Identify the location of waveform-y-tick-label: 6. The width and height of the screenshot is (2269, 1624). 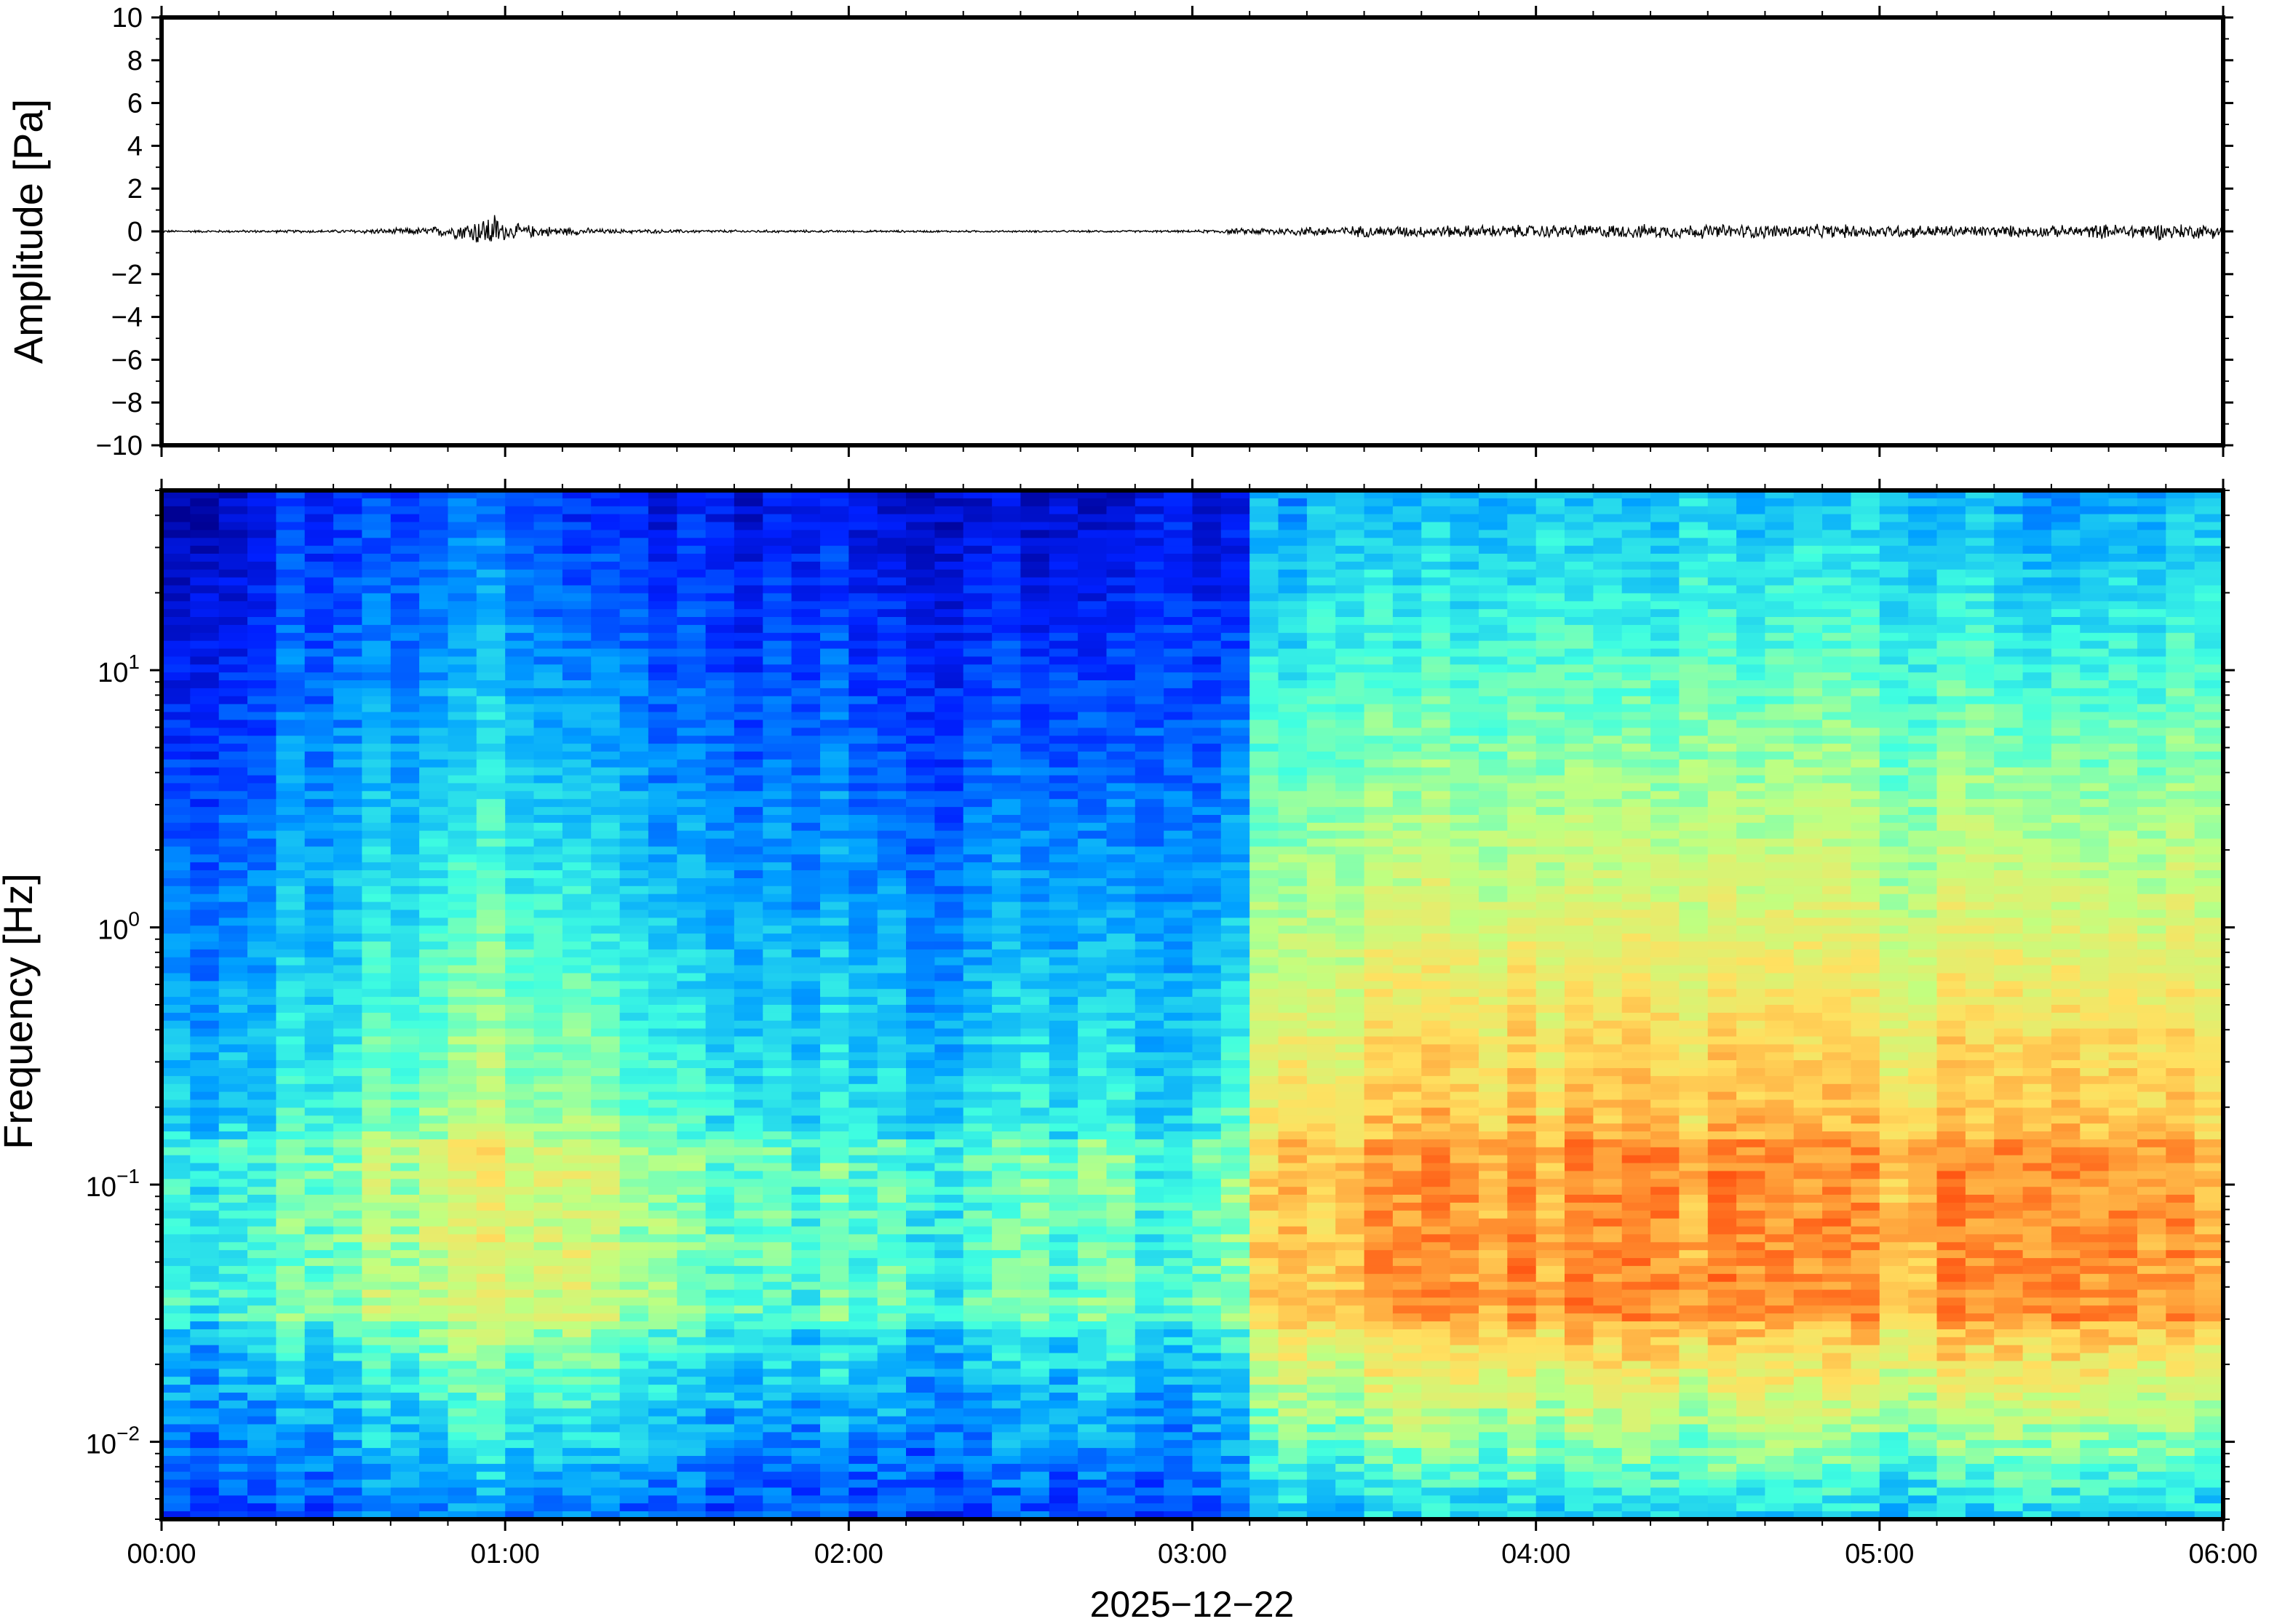
(135, 104).